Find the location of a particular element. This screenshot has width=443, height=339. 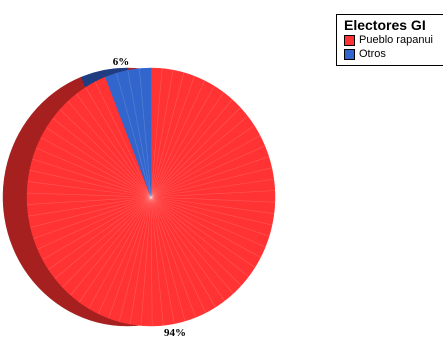

legend-title: Electores GI is located at coordinates (385, 25).